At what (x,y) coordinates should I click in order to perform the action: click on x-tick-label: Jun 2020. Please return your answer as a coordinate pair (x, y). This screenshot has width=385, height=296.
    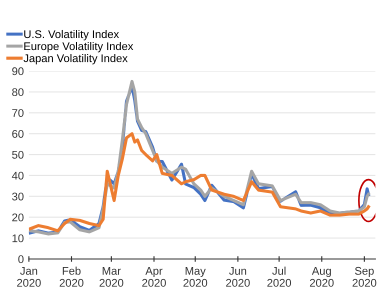
    Looking at the image, I should click on (238, 277).